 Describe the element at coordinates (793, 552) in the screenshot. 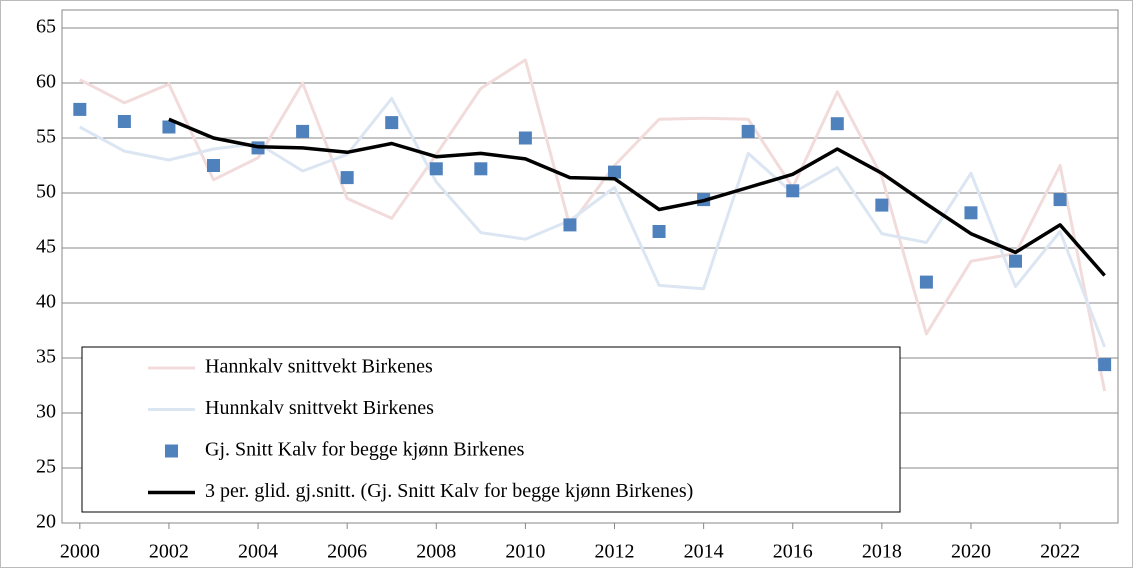

I see `x-tick-label: 2016` at that location.